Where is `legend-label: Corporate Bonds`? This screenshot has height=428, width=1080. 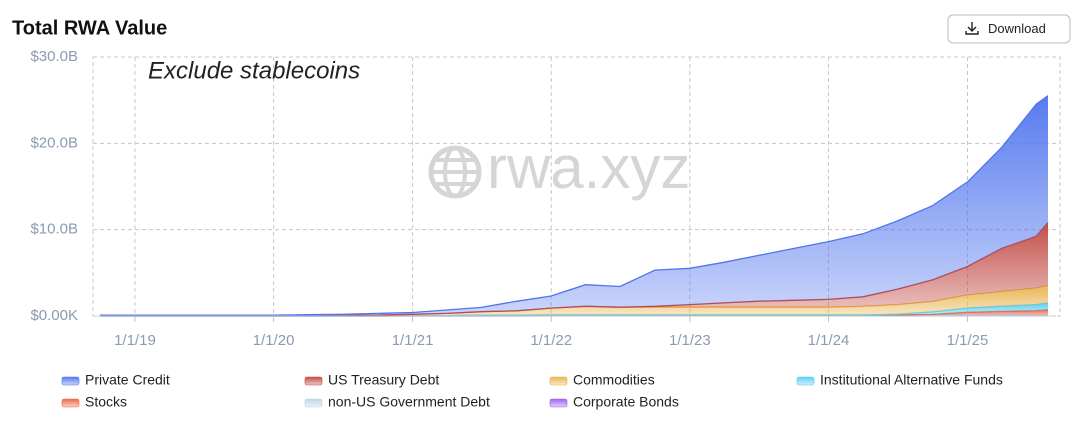
legend-label: Corporate Bonds is located at coordinates (626, 402).